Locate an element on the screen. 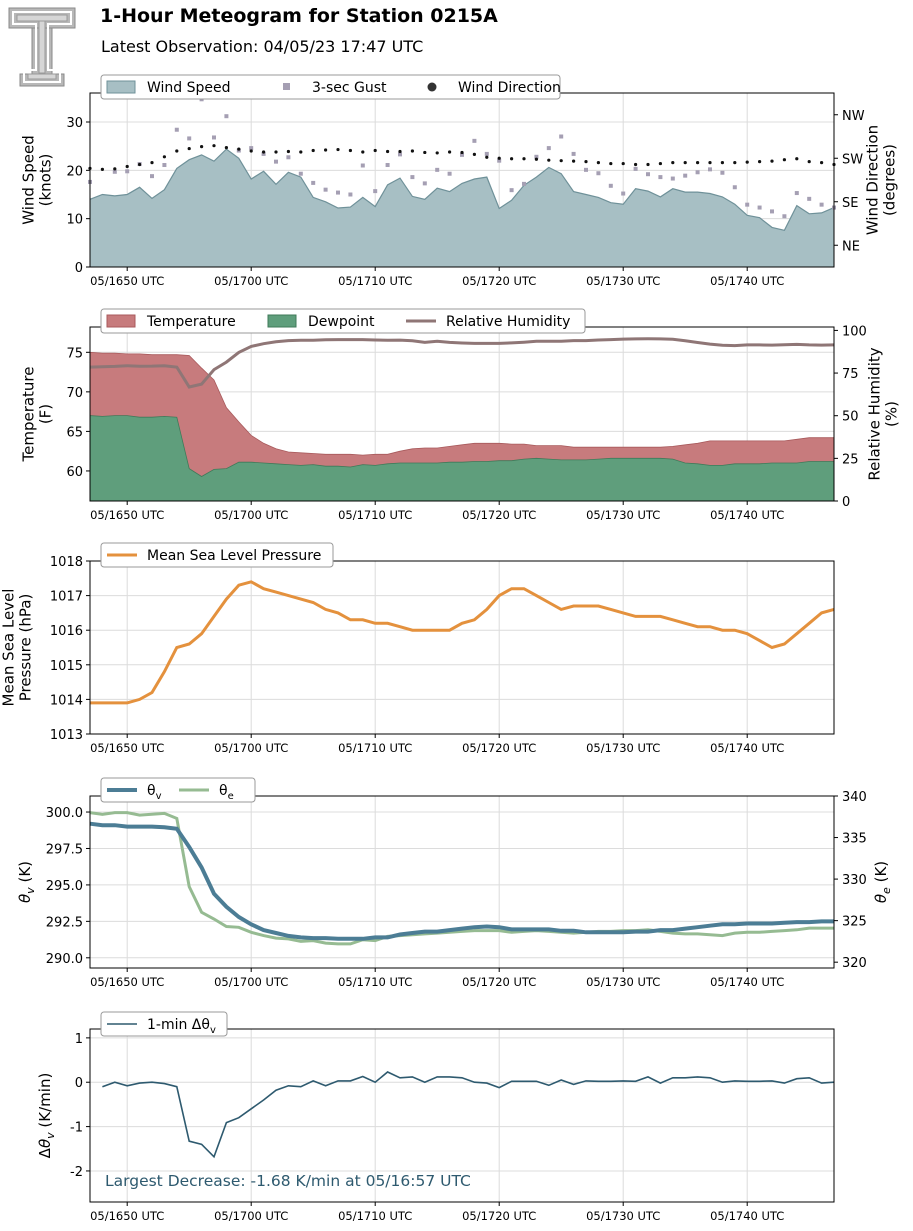 This screenshot has height=1231, width=913. y-tick-label: 297.5 is located at coordinates (64, 849).